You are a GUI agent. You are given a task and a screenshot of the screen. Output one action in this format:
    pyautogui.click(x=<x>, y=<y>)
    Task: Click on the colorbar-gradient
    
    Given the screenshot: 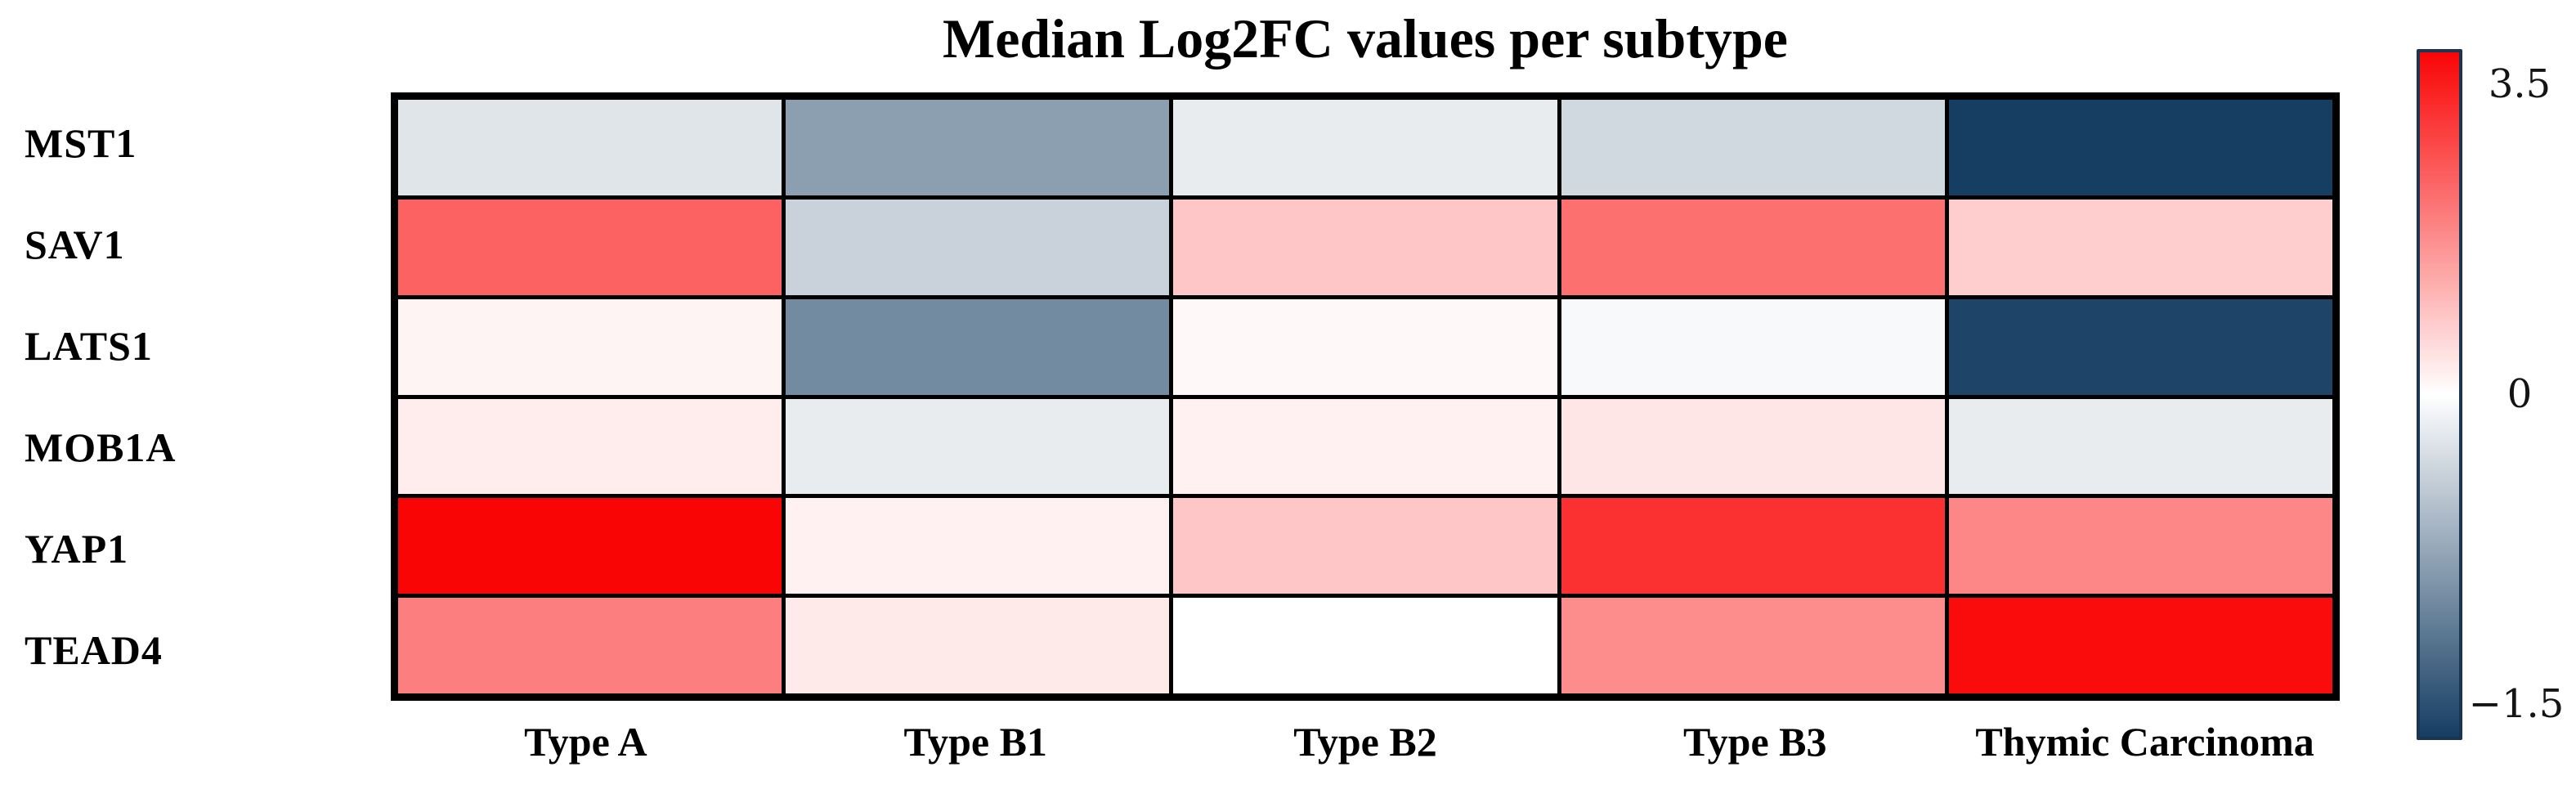 What is the action you would take?
    pyautogui.click(x=2440, y=394)
    